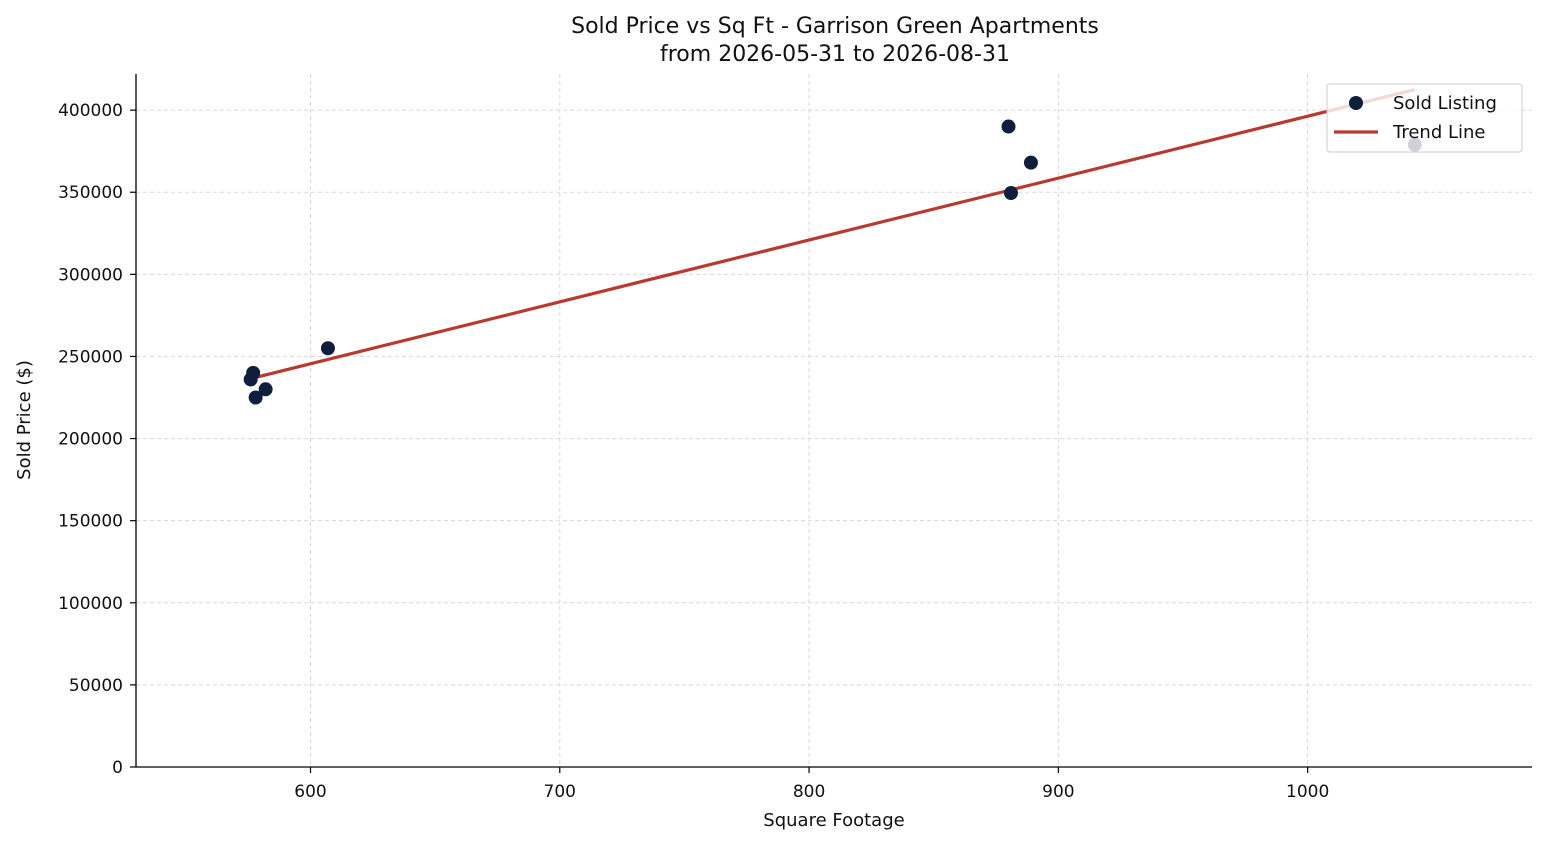 This screenshot has height=850, width=1547. I want to click on x-axis-label: Square Footage, so click(833, 820).